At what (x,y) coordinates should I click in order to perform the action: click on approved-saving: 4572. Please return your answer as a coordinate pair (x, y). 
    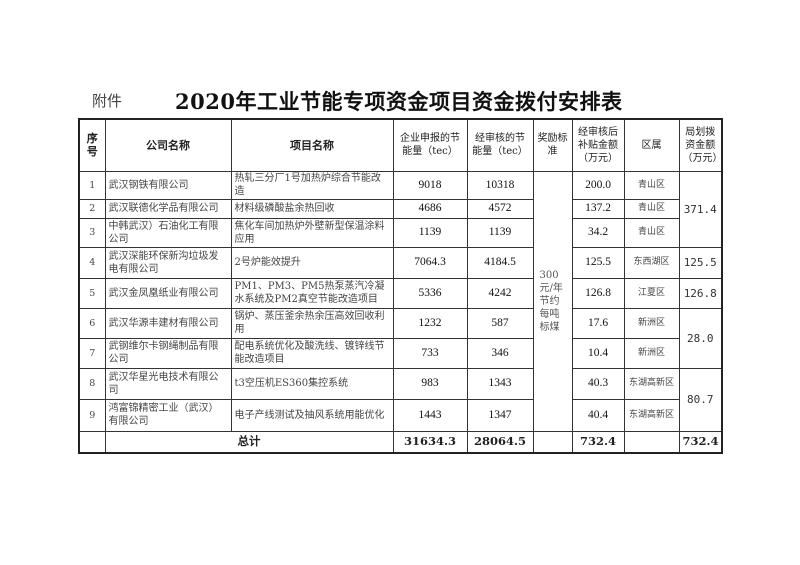
    Looking at the image, I should click on (500, 208).